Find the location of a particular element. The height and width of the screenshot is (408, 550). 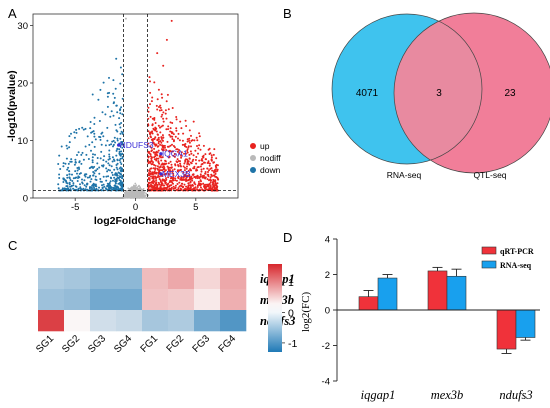

bar-y-label: log2(FC) is located at coordinates (306, 311).